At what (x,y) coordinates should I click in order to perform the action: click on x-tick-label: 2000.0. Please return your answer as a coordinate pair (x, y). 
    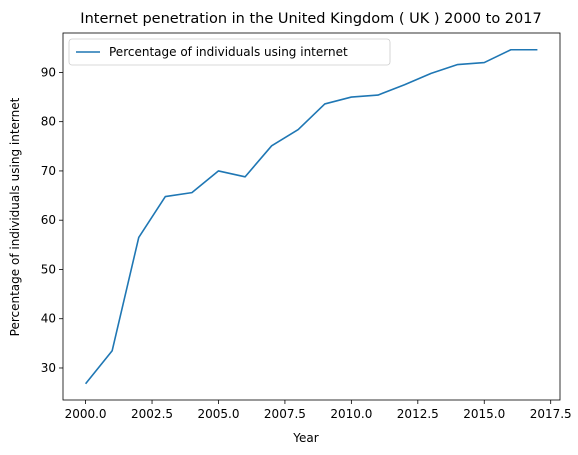
    Looking at the image, I should click on (86, 414).